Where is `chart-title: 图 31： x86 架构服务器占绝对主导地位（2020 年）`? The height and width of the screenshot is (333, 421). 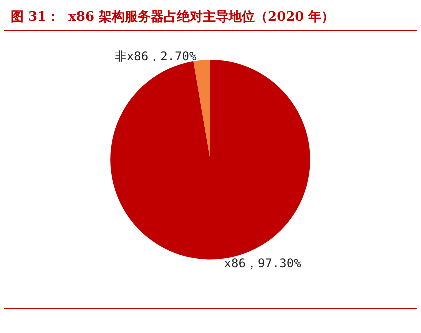 chart-title: 图 31： x86 架构服务器占绝对主导地位（2020 年） is located at coordinates (173, 17).